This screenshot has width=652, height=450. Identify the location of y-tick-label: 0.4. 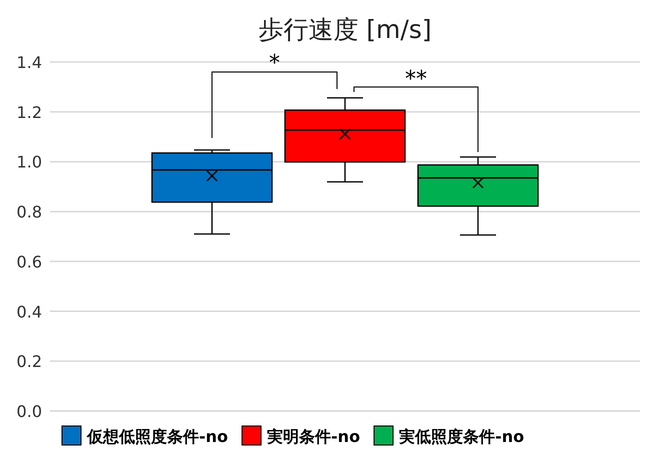
(29, 312).